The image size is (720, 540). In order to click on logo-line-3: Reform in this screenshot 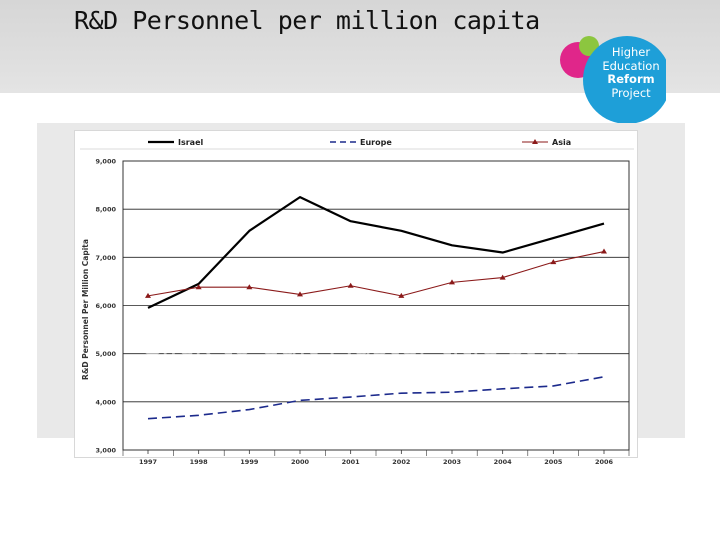, I will do `click(631, 79)`.